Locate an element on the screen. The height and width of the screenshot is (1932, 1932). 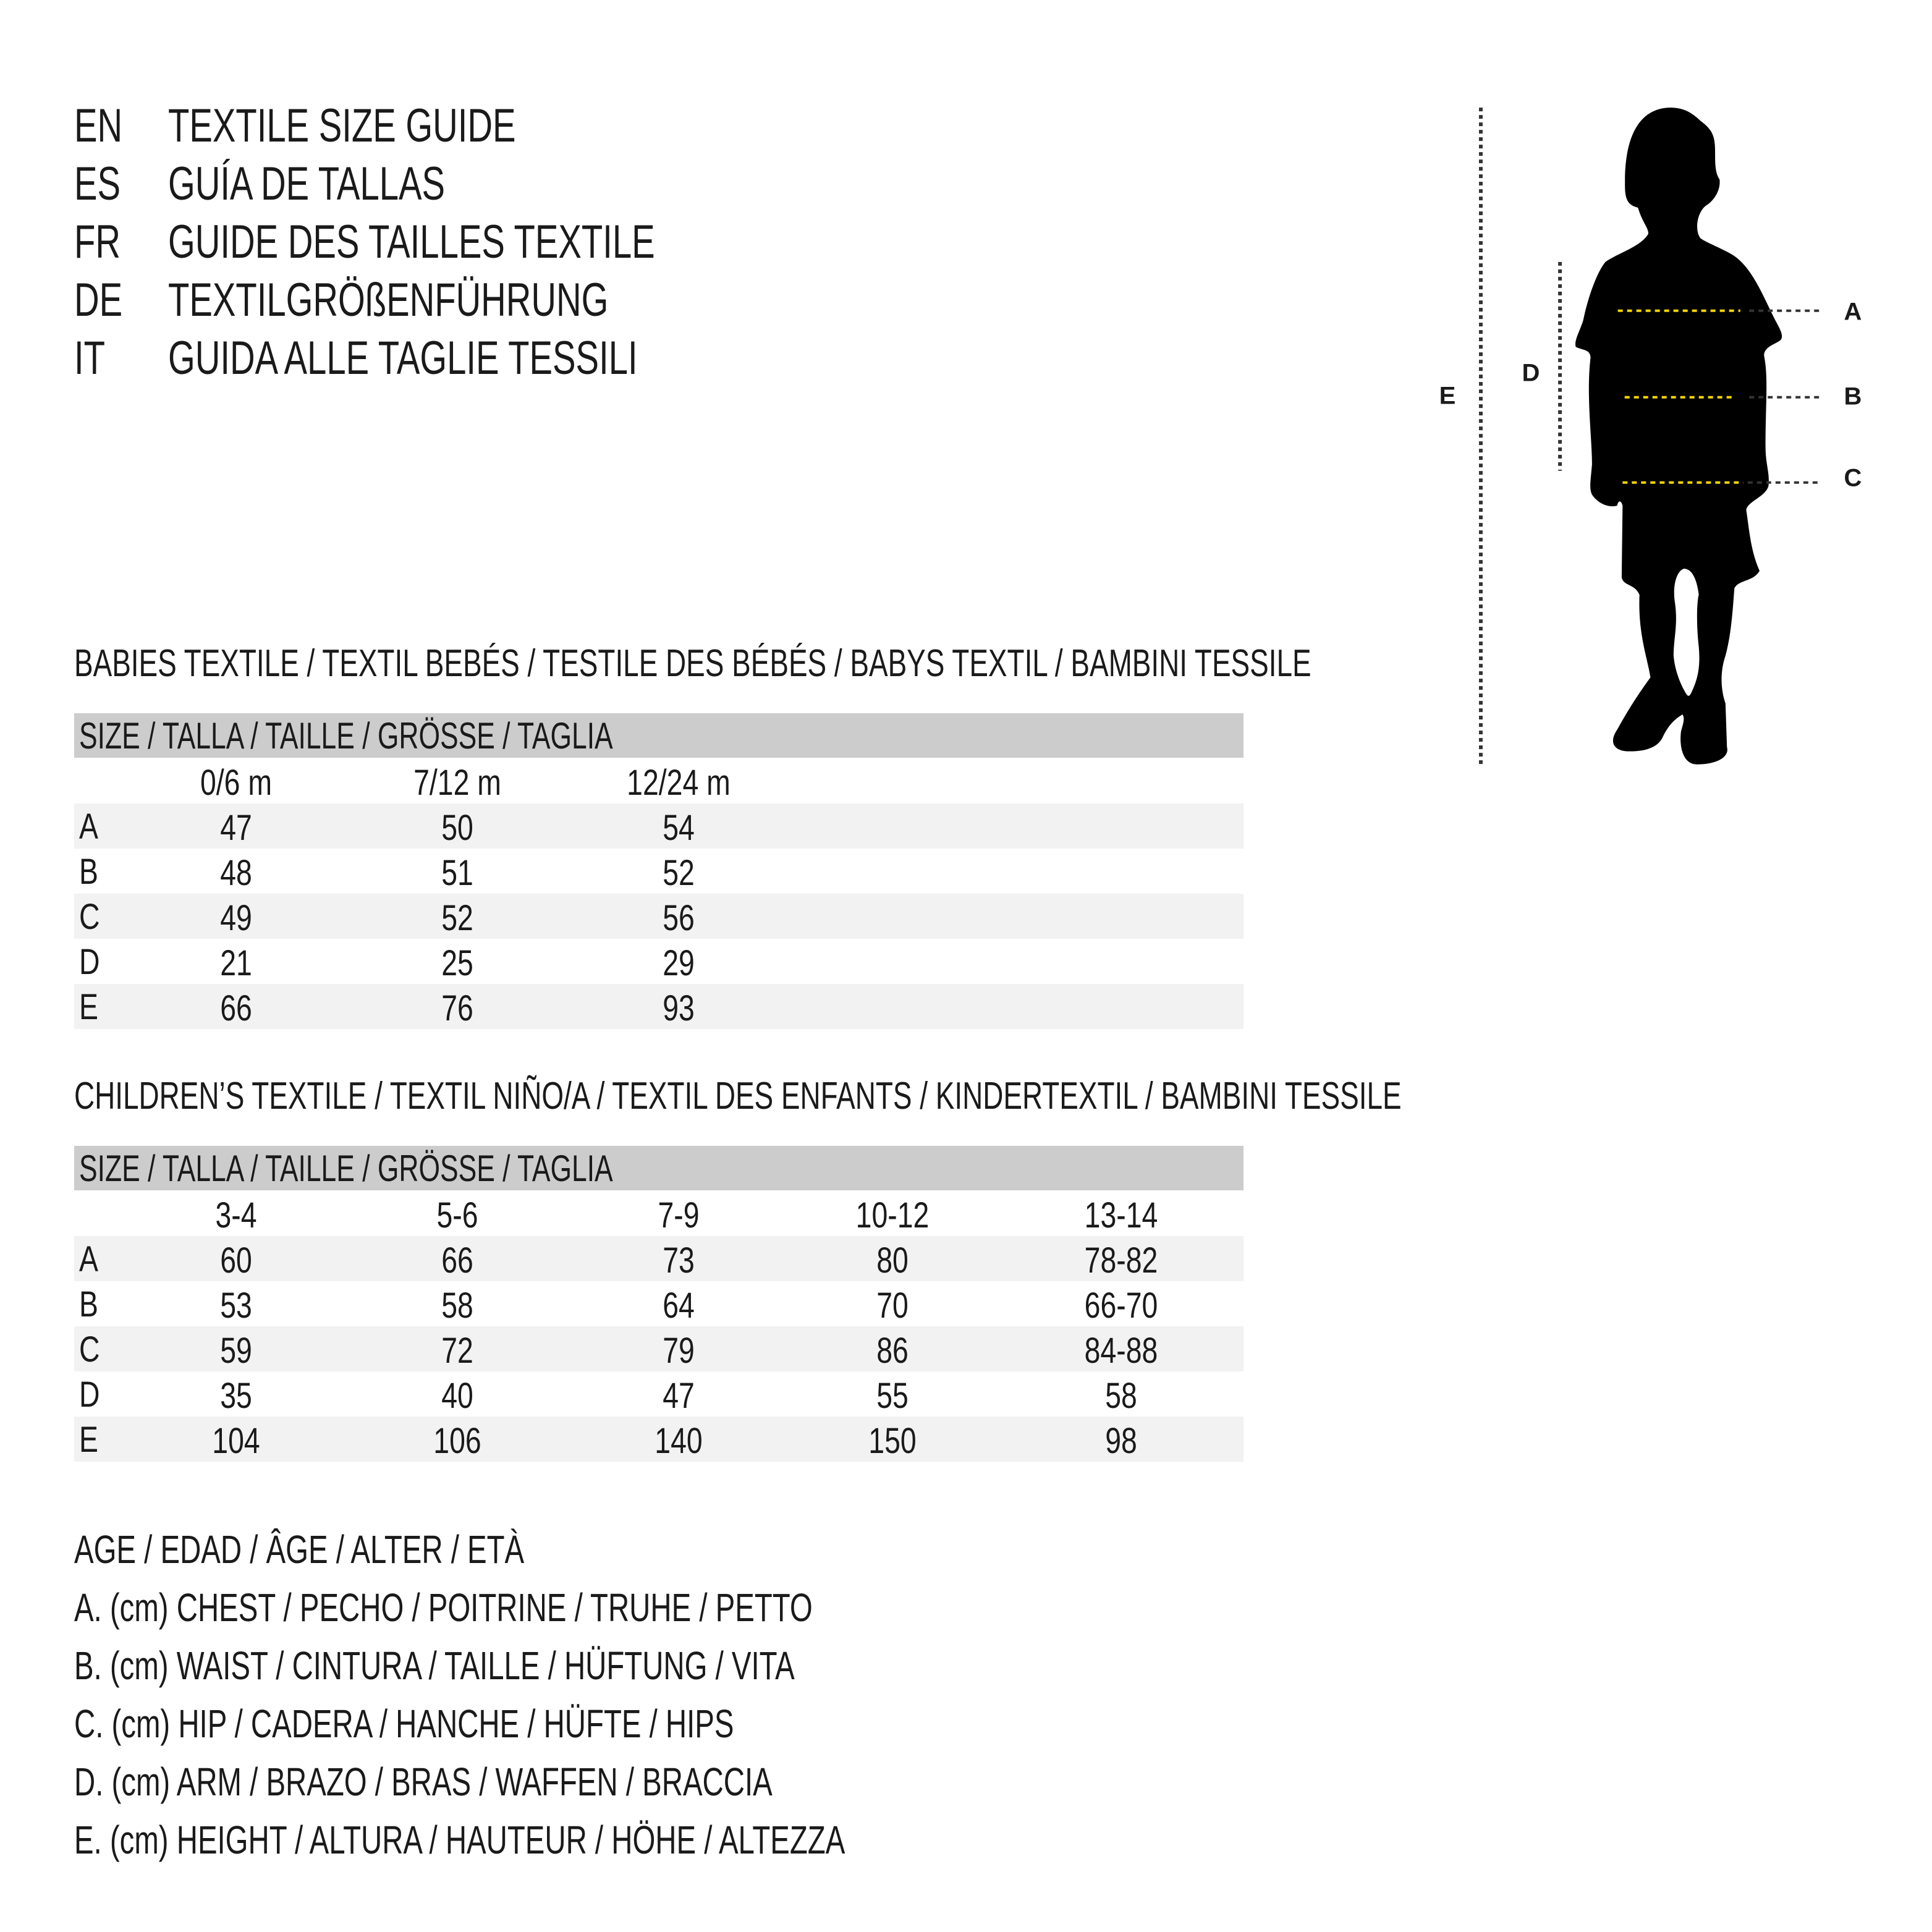
title-it: IT GUIDA ALLE TAGLIE TESSILI is located at coordinates (371, 358).